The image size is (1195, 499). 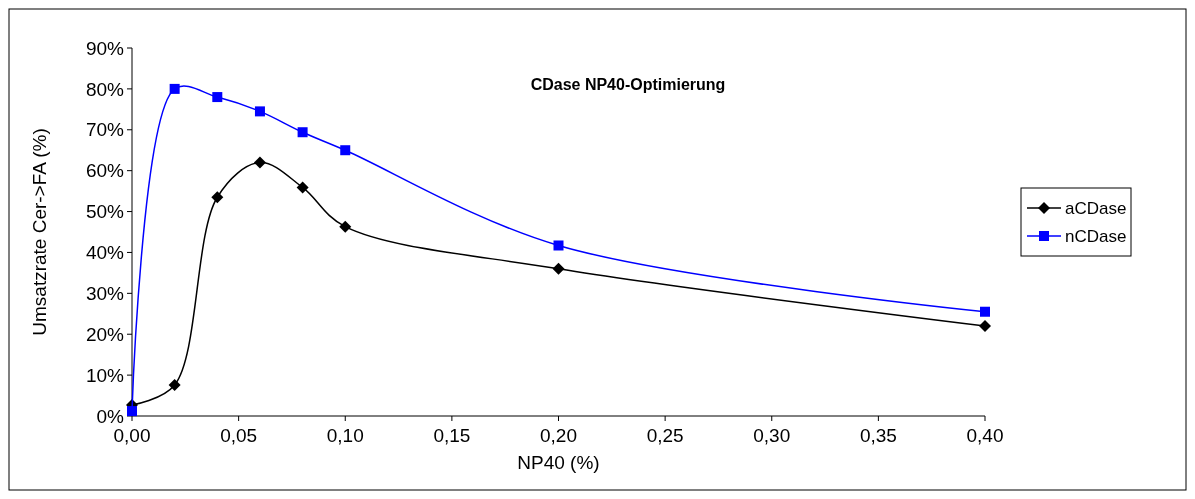 What do you see at coordinates (105, 171) in the screenshot?
I see `y-tick-label: 60%` at bounding box center [105, 171].